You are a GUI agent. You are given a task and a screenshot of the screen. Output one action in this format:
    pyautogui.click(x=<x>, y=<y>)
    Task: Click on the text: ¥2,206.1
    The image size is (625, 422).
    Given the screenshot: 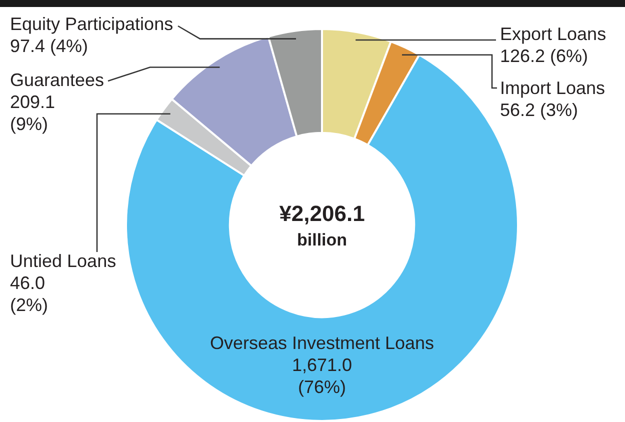 What is the action you would take?
    pyautogui.click(x=322, y=213)
    